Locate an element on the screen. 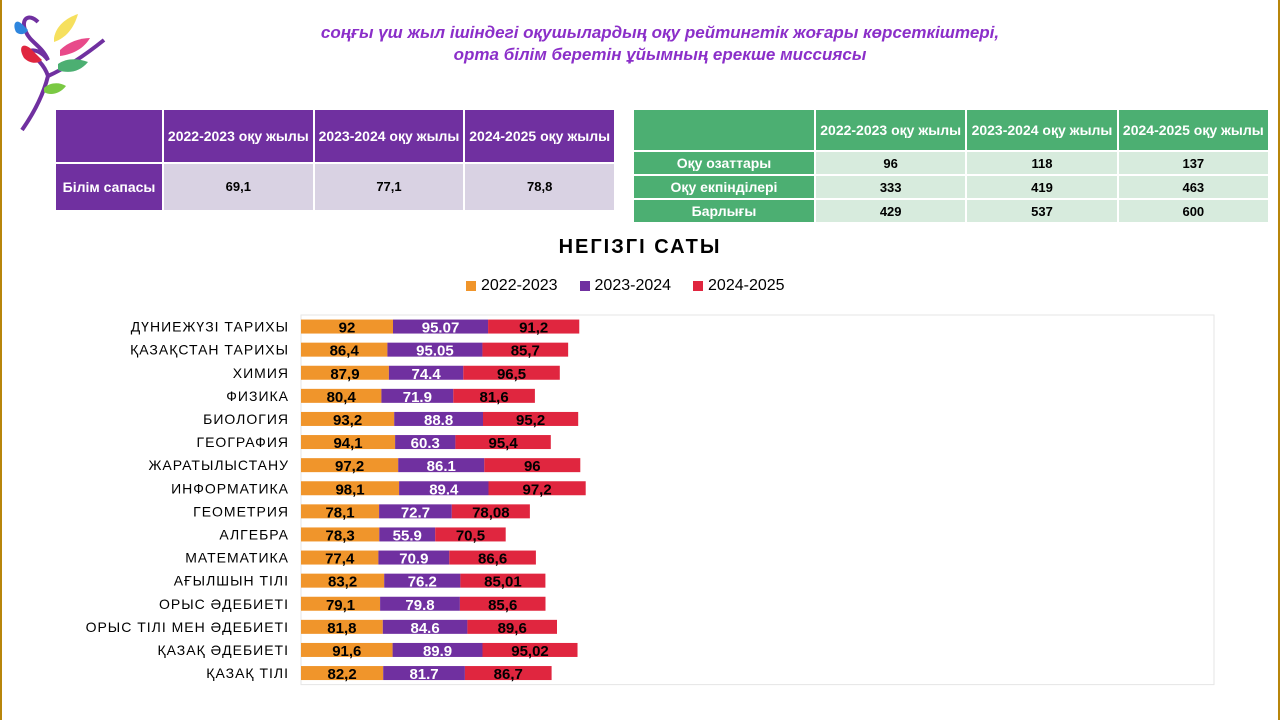  legend-item-2023: 2023-2024 is located at coordinates (625, 286).